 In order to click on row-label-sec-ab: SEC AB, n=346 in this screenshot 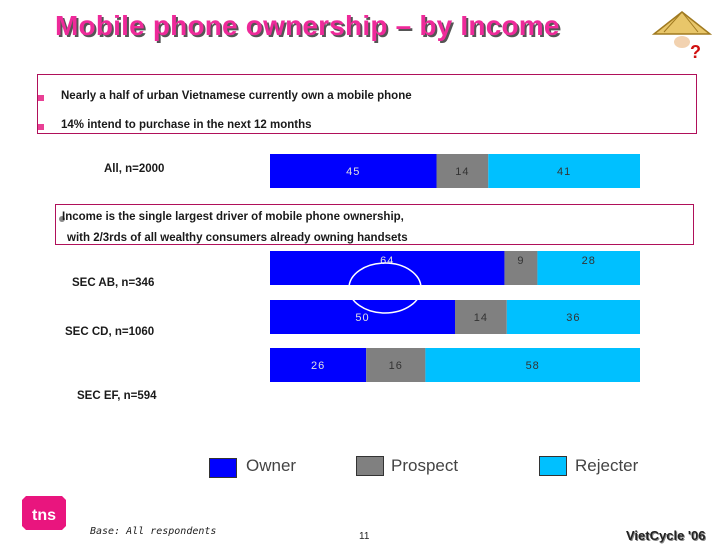, I will do `click(113, 283)`.